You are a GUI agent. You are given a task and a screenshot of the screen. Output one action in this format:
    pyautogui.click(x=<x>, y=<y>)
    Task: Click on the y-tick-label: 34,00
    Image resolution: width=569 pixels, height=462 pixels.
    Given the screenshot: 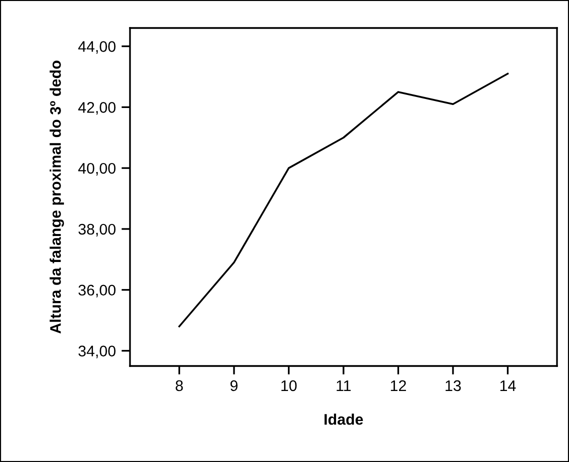 What is the action you would take?
    pyautogui.click(x=97, y=352)
    